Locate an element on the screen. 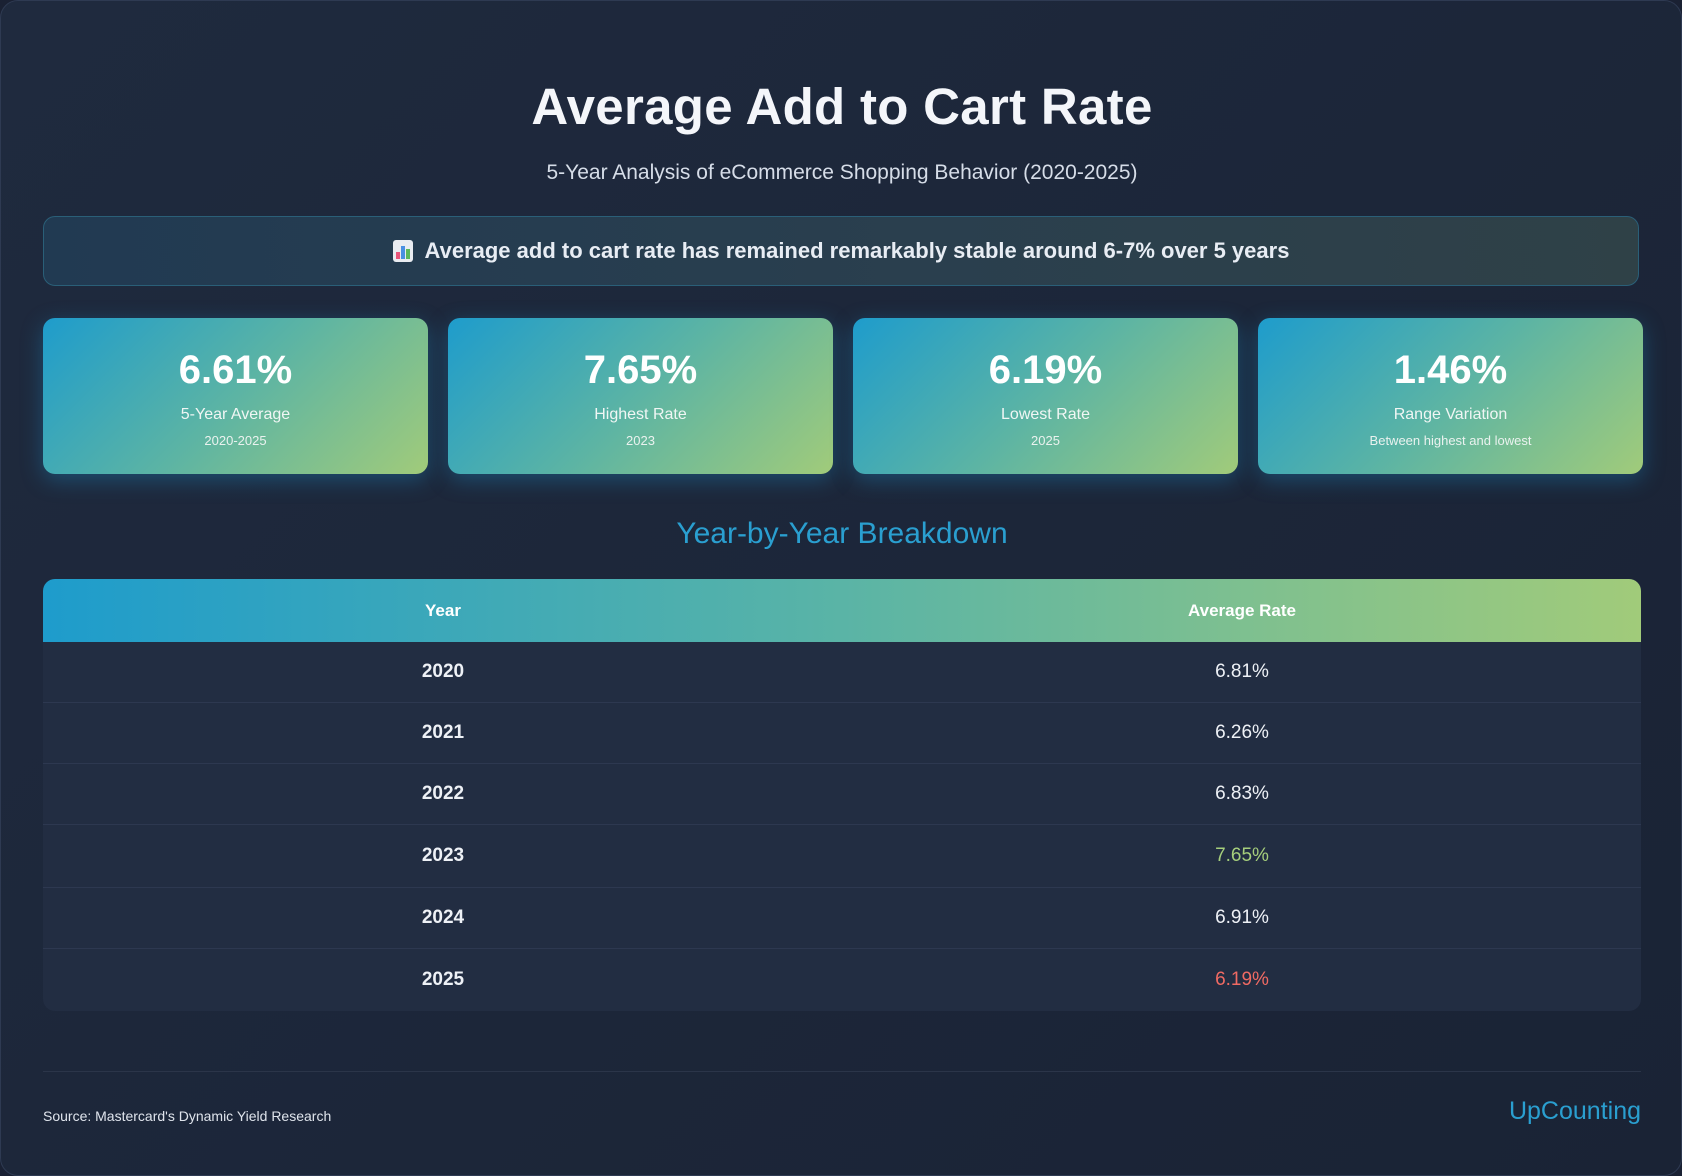 The image size is (1682, 1176). cell-year: 2023 is located at coordinates (443, 855).